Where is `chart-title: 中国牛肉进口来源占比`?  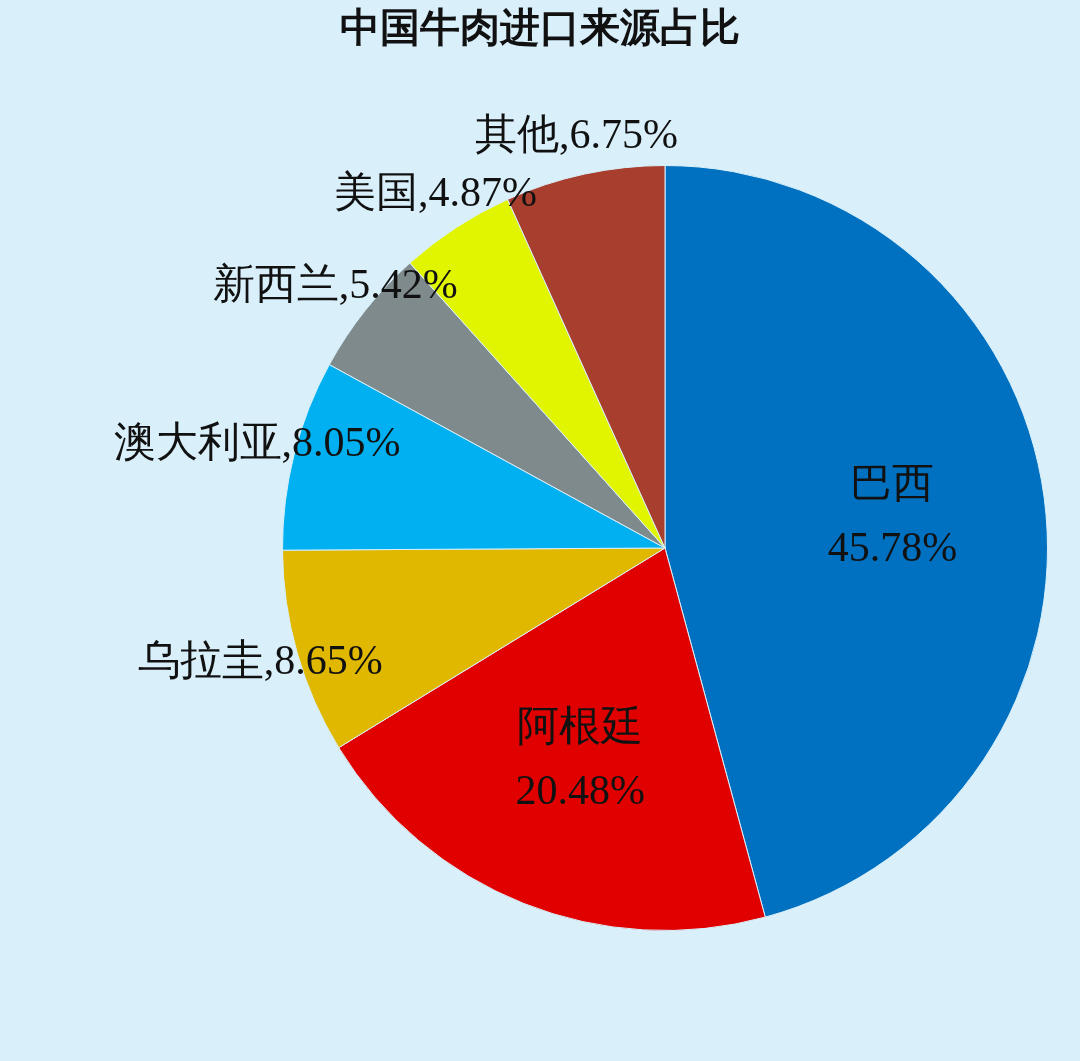 chart-title: 中国牛肉进口来源占比 is located at coordinates (540, 27).